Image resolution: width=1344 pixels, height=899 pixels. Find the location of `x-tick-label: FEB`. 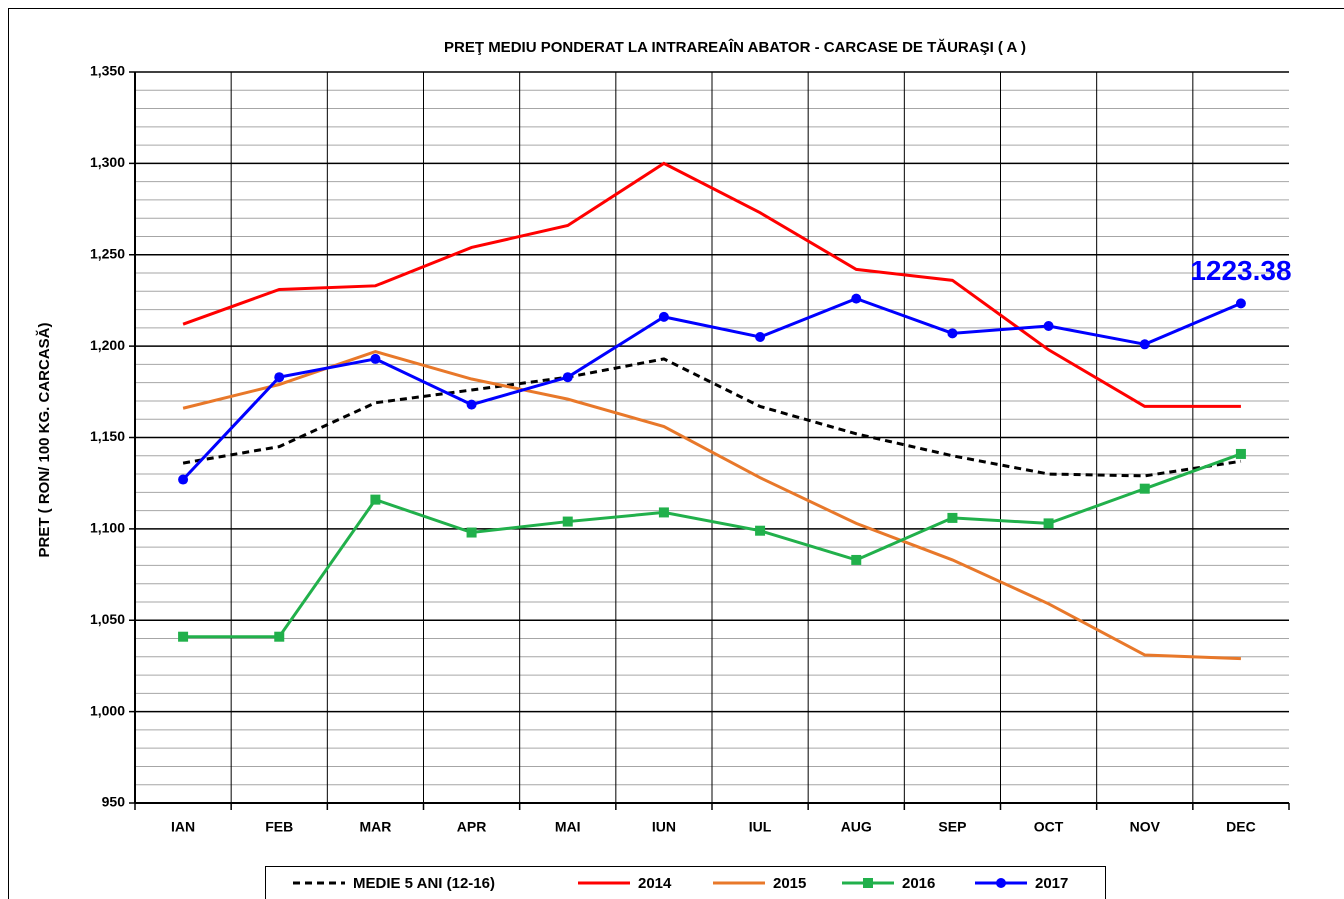

x-tick-label: FEB is located at coordinates (279, 827).